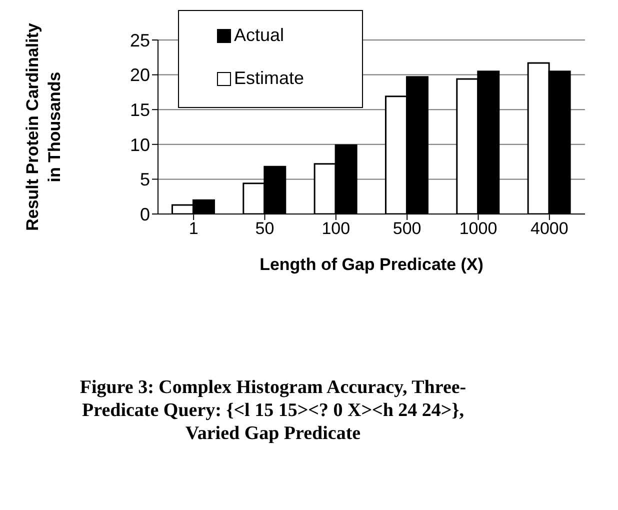 The width and height of the screenshot is (618, 510). What do you see at coordinates (478, 228) in the screenshot?
I see `x-tick-label: 1000` at bounding box center [478, 228].